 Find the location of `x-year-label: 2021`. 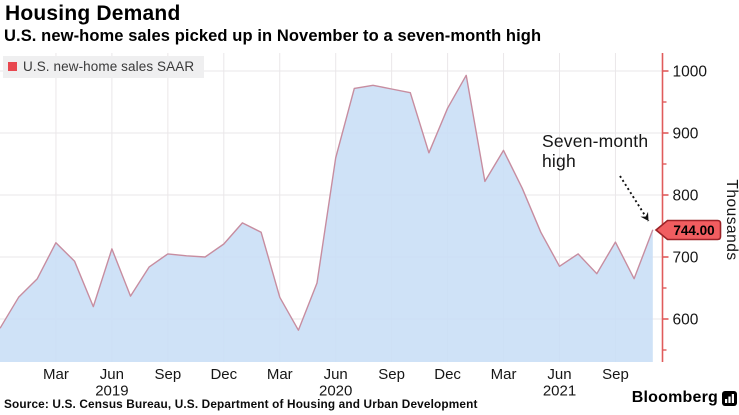

x-year-label: 2021 is located at coordinates (559, 391).